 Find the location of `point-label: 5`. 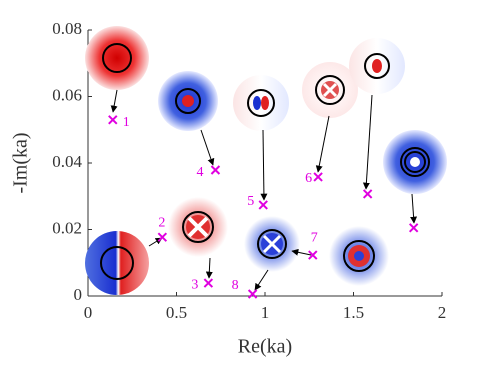

point-label: 5 is located at coordinates (250, 201).